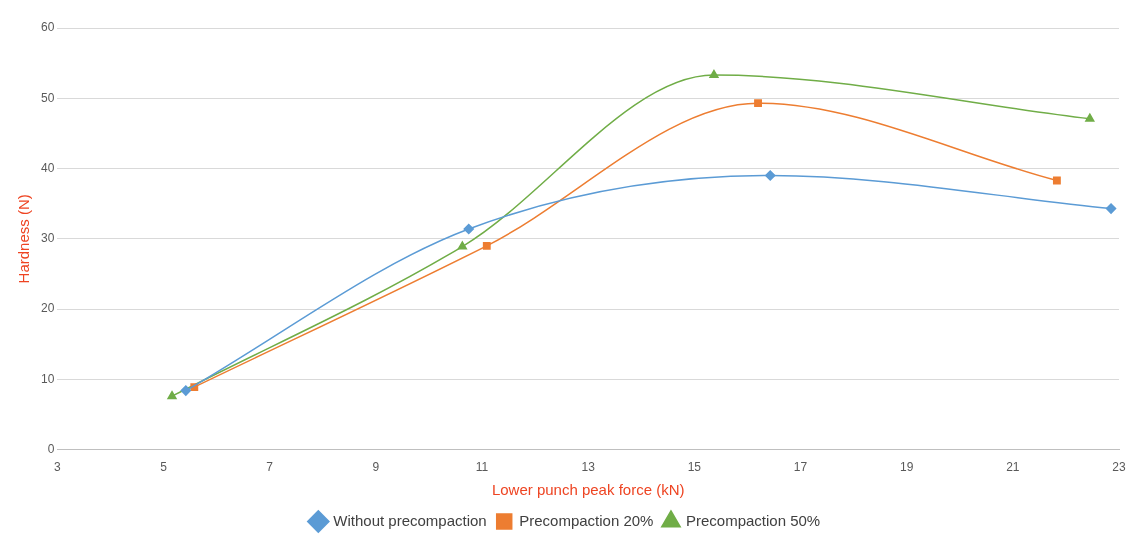  Describe the element at coordinates (906, 467) in the screenshot. I see `x-tick-label: 19` at that location.